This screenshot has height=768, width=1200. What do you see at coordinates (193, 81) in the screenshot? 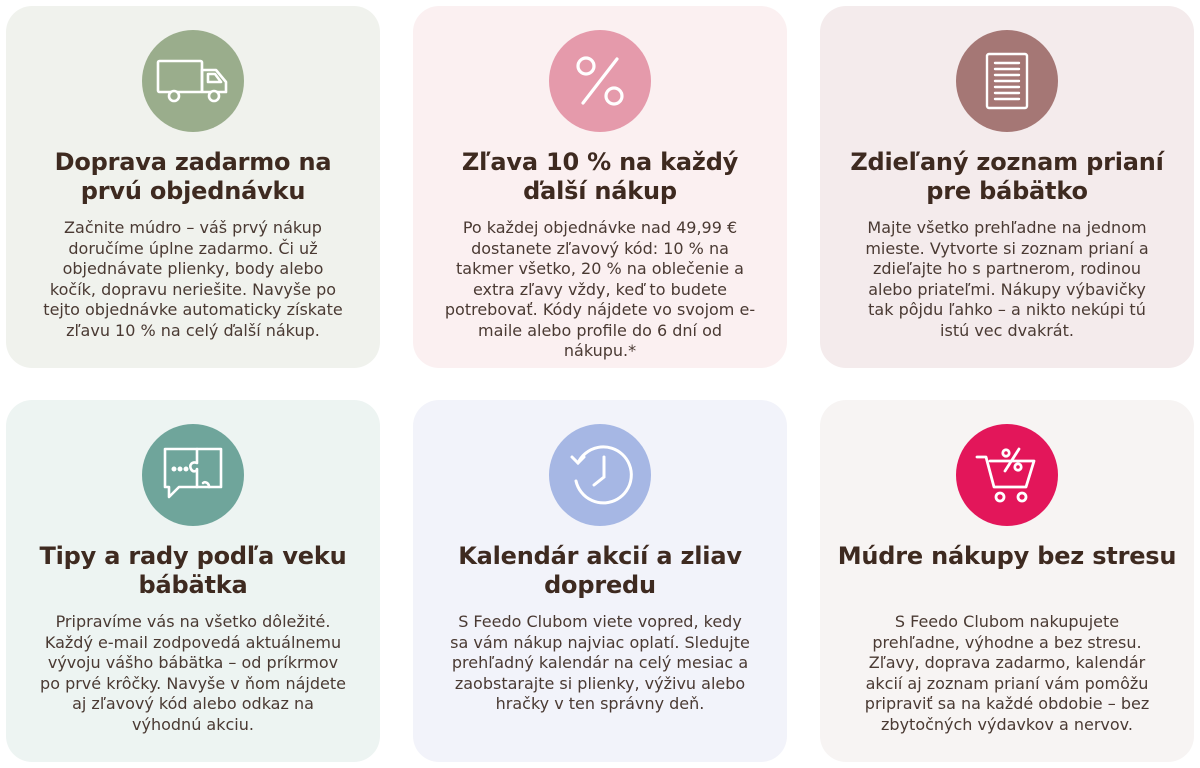
I see `delivery-truck-icon` at bounding box center [193, 81].